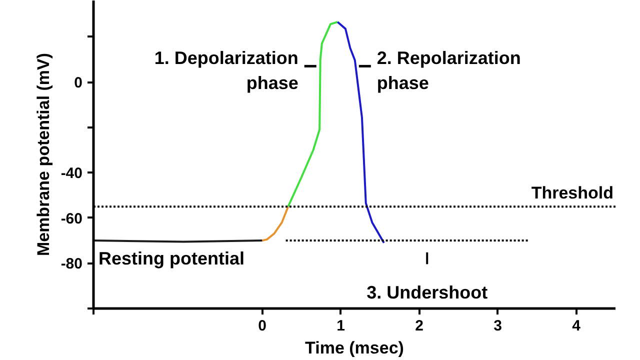  Describe the element at coordinates (577, 326) in the screenshot. I see `x-tick-label: 4` at that location.